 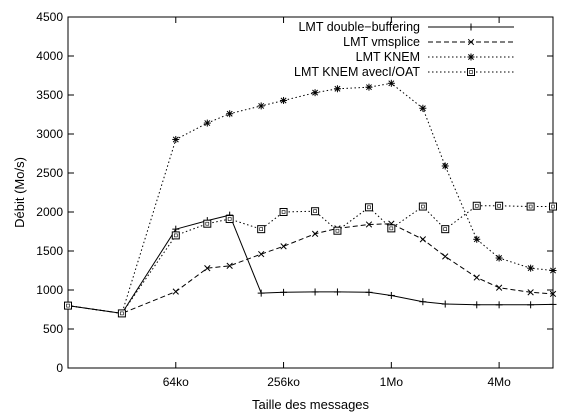 I want to click on y-tick-label: 4000, so click(x=49, y=56).